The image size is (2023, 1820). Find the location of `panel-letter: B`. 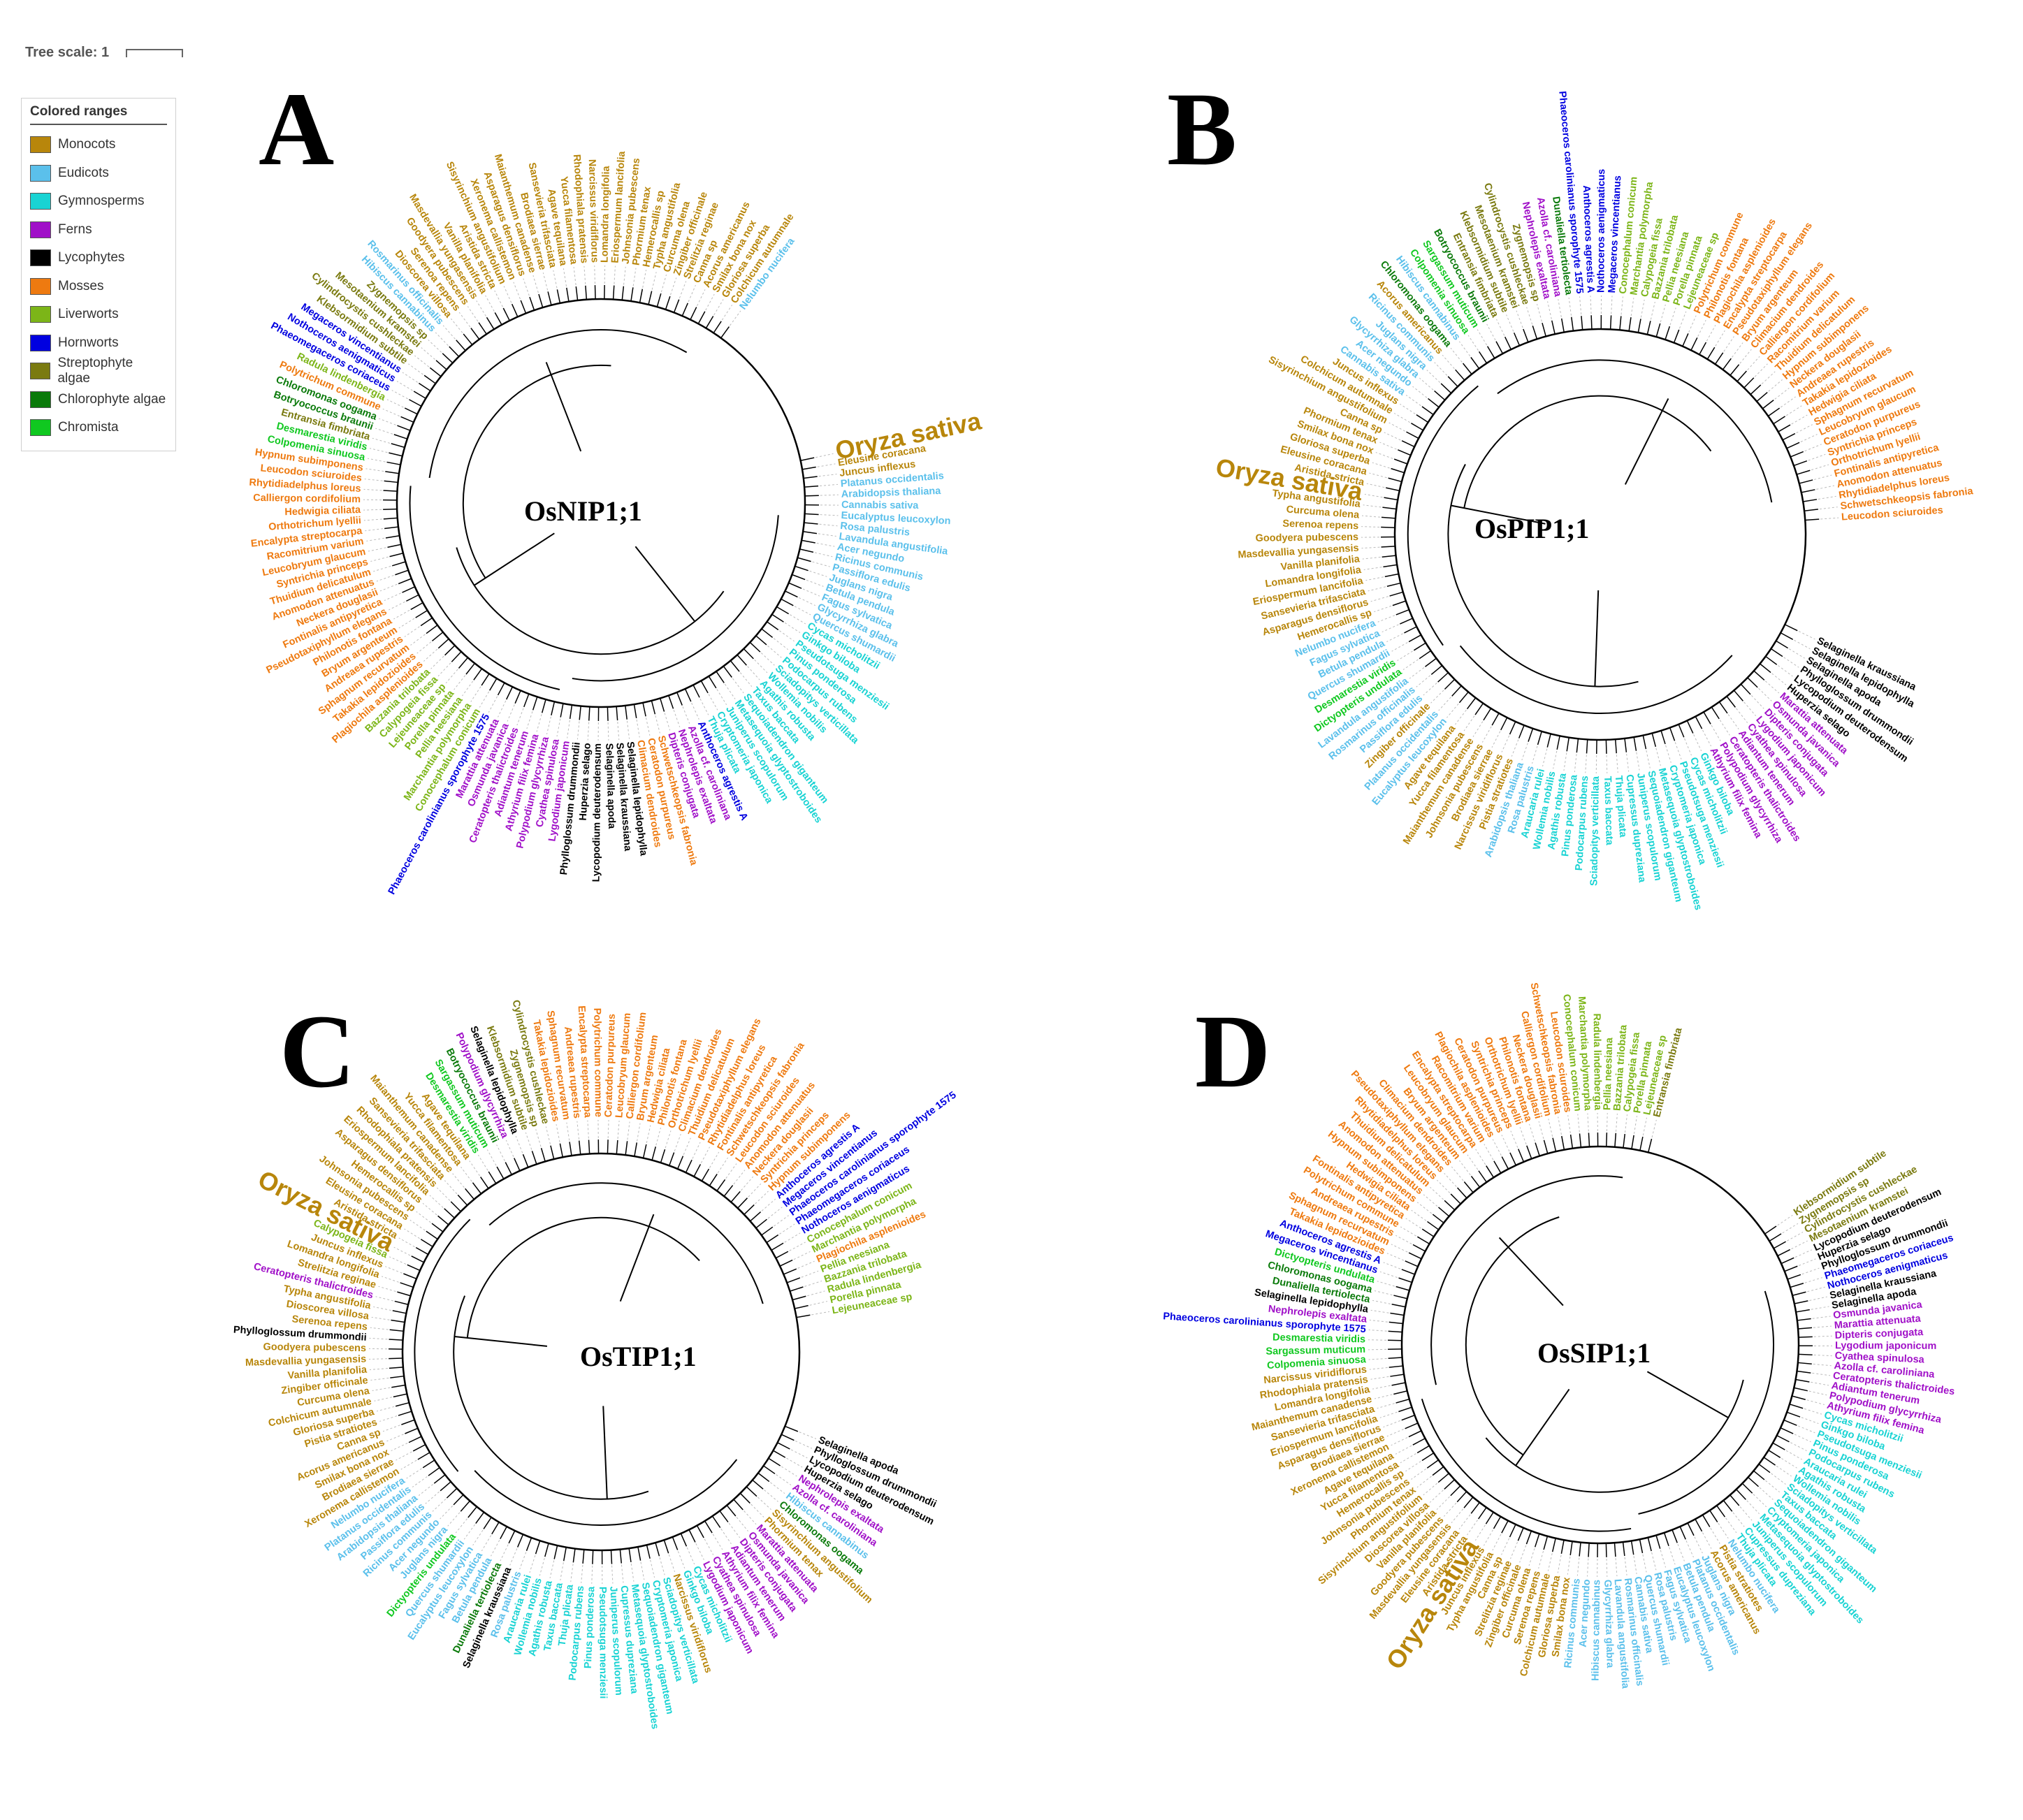

panel-letter: B is located at coordinates (1202, 129).